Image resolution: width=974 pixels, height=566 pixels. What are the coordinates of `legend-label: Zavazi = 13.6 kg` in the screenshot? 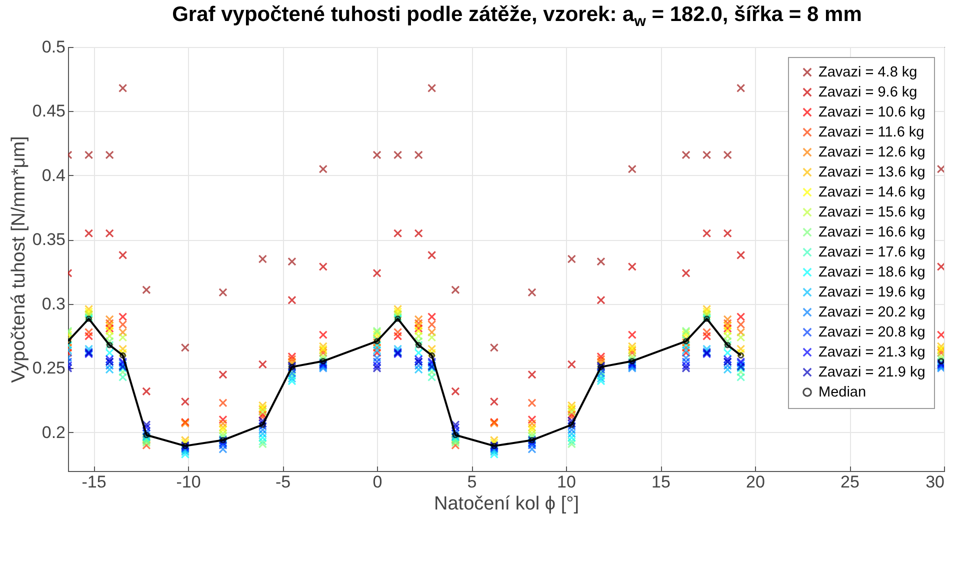 It's located at (872, 172).